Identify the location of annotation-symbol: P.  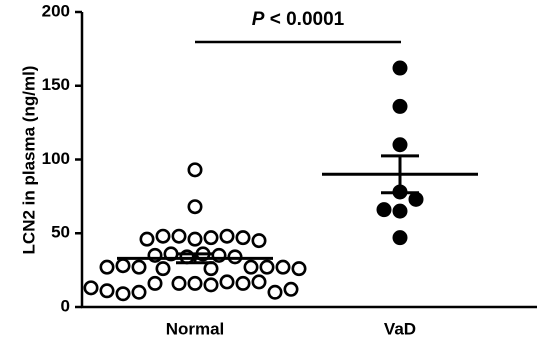
(258, 19).